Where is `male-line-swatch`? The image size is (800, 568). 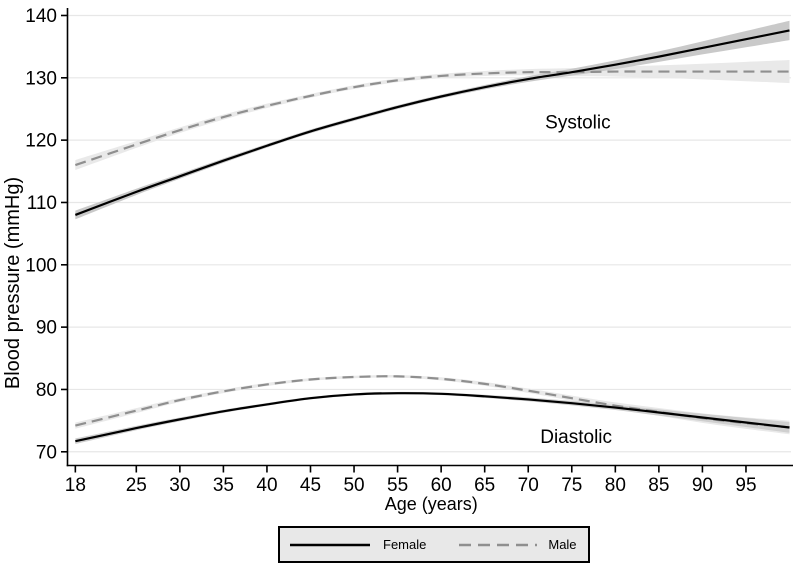
male-line-swatch is located at coordinates (498, 544).